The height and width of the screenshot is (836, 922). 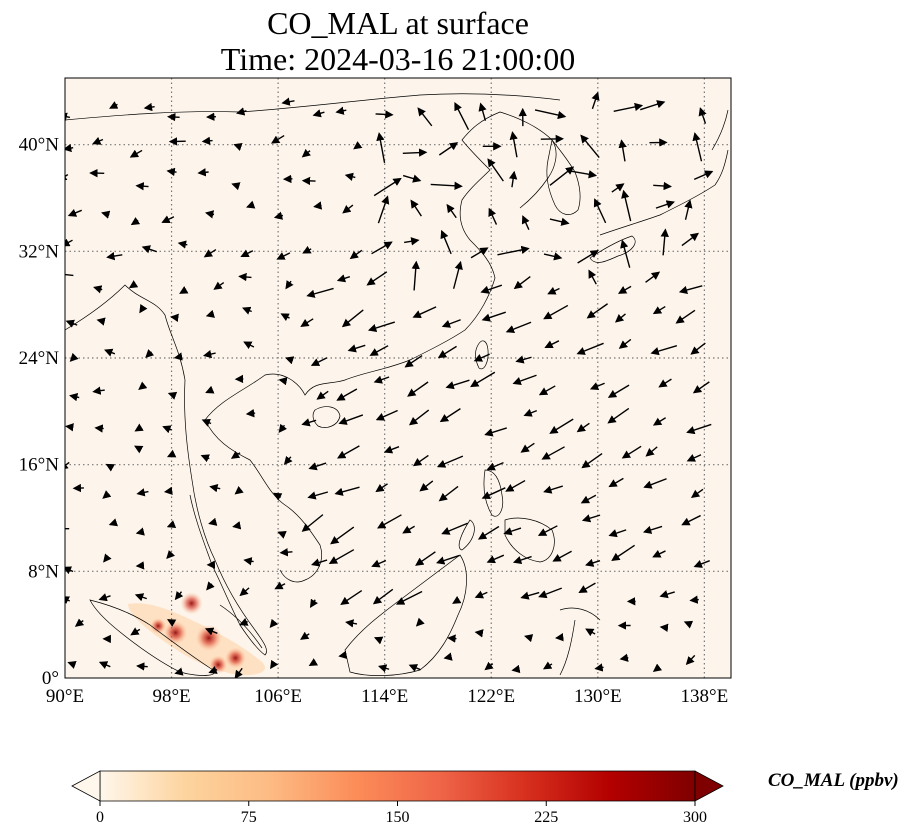 I want to click on colorbar-tick-label: 75, so click(x=249, y=817).